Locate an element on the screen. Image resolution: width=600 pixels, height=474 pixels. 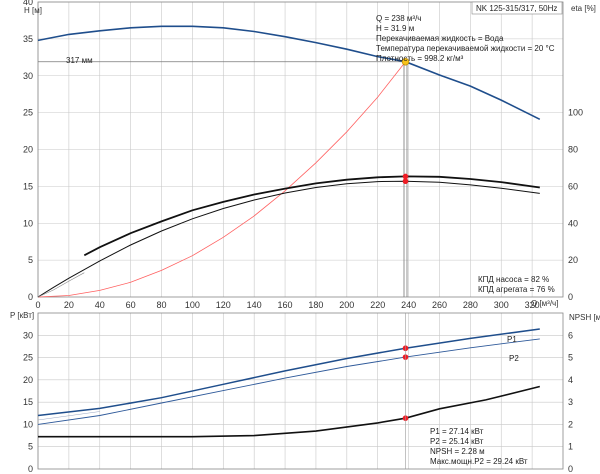
y-axis-label-p: P [кВт] is located at coordinates (22, 315).